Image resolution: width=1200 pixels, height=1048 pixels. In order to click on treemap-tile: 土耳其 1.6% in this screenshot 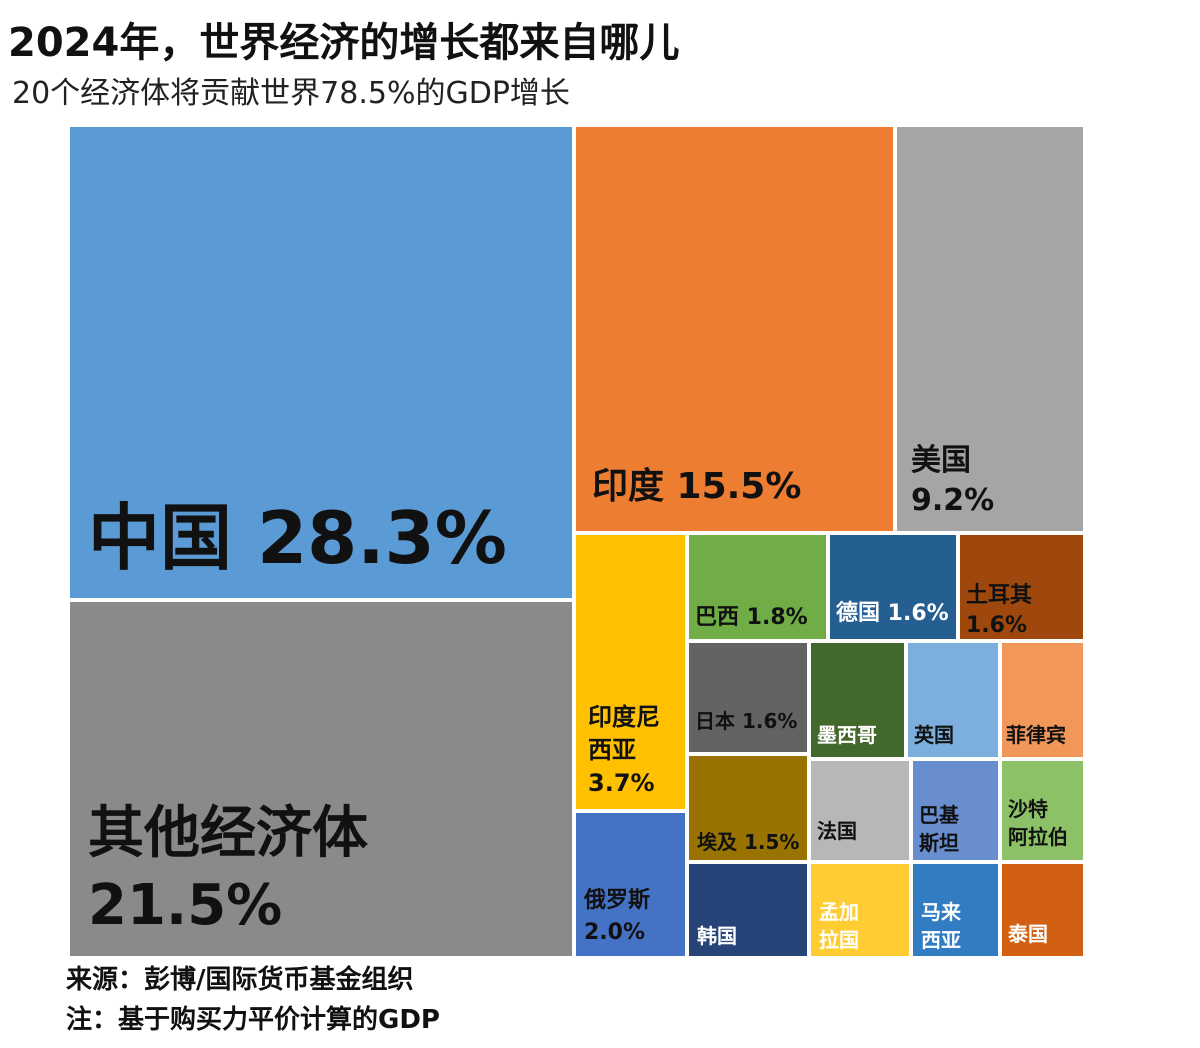, I will do `click(1021, 587)`.